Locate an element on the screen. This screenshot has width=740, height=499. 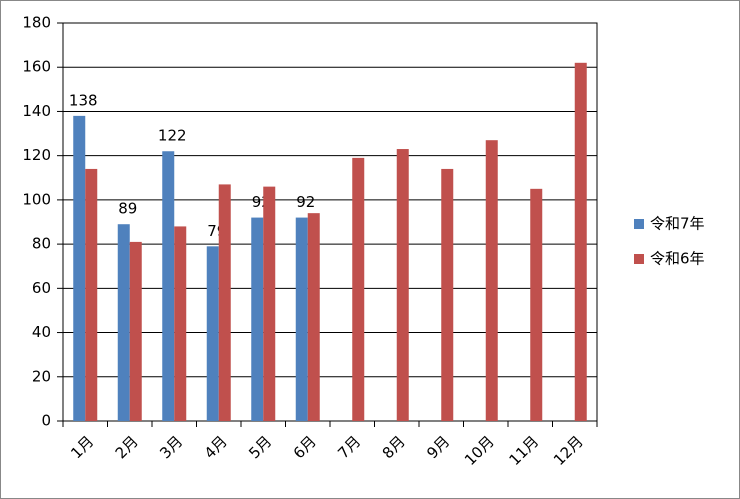
y-tick-label: 140 is located at coordinates (36, 111).